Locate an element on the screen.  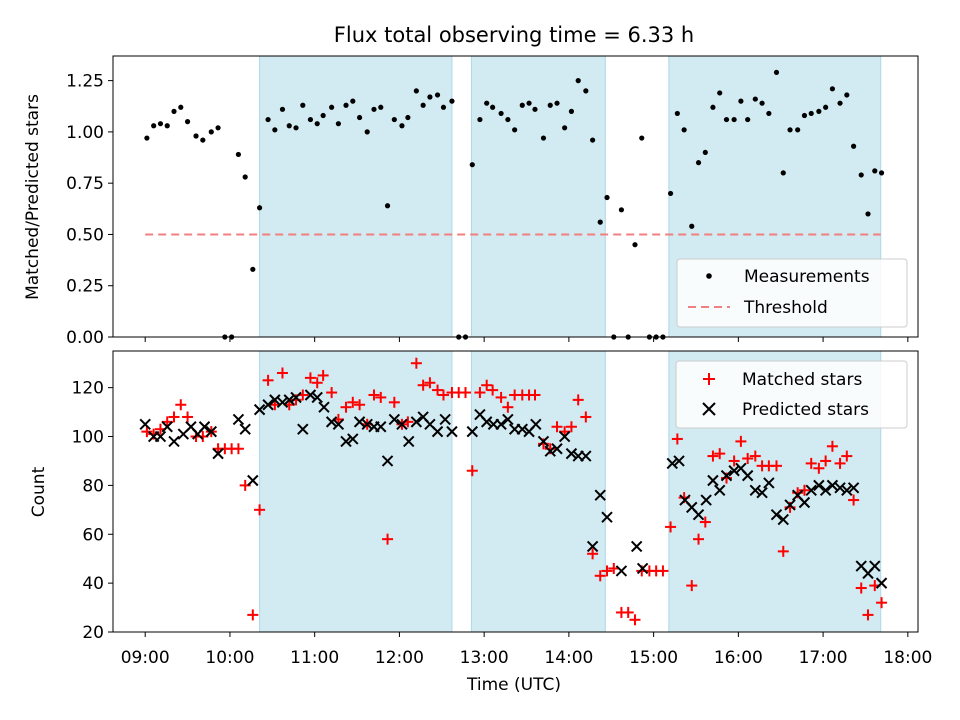
count-x-tick-label: 09:00 is located at coordinates (145, 658).